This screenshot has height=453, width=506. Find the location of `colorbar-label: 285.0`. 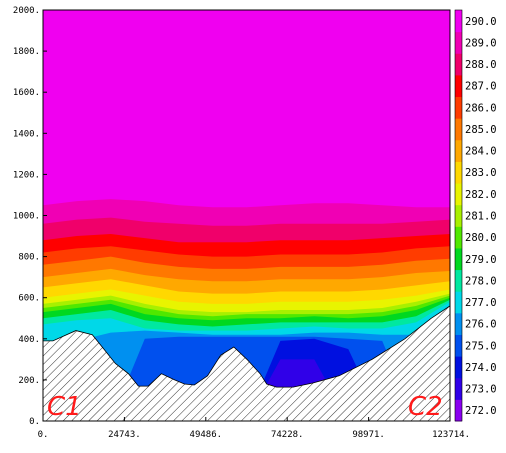

colorbar-label: 285.0 is located at coordinates (481, 130).